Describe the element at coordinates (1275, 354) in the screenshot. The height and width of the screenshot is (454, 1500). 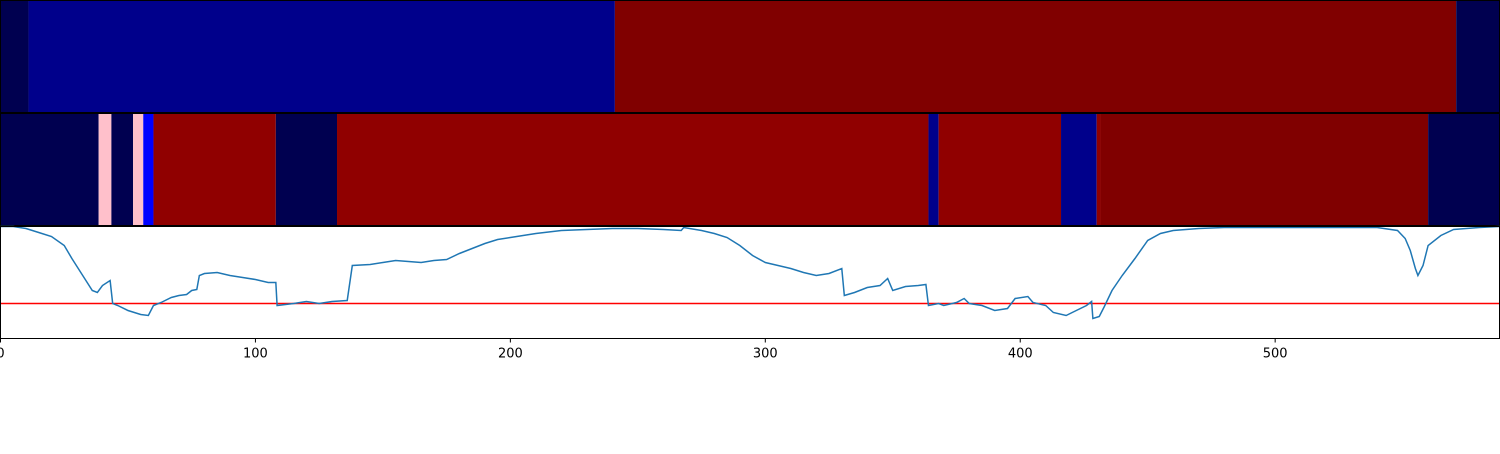
I see `x-tick-label: 500` at that location.